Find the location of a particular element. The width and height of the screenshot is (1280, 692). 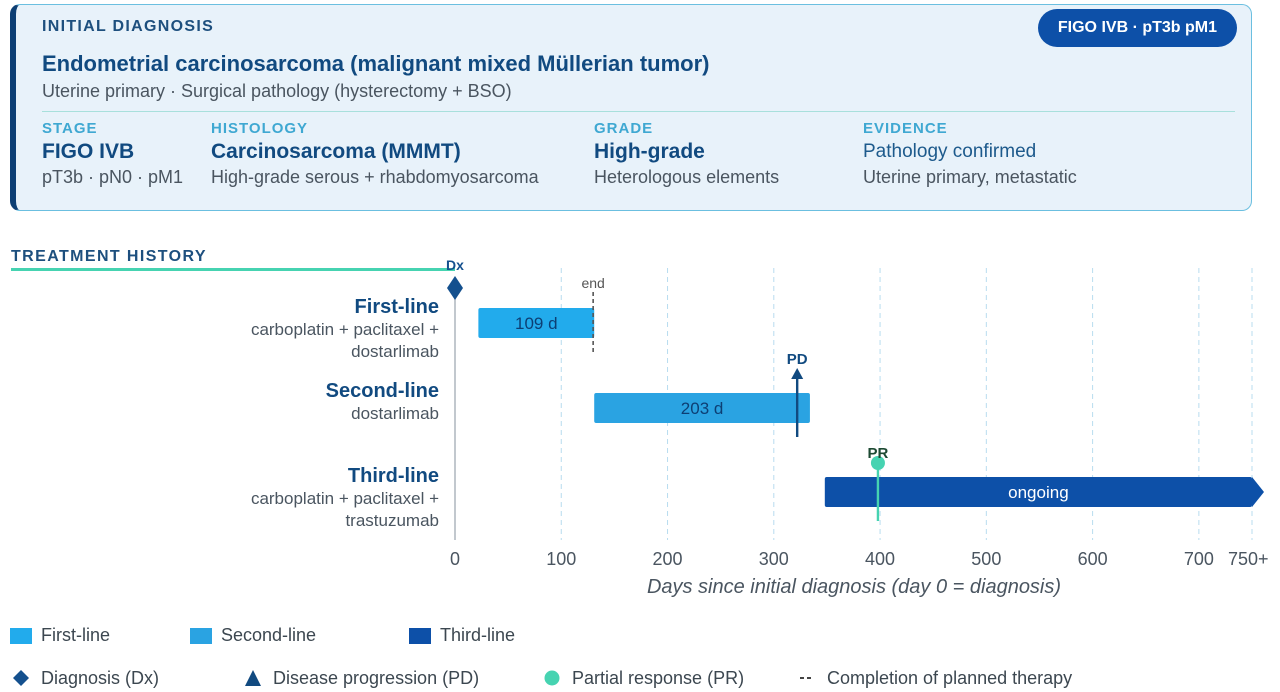

circle-icon is located at coordinates (552, 678).